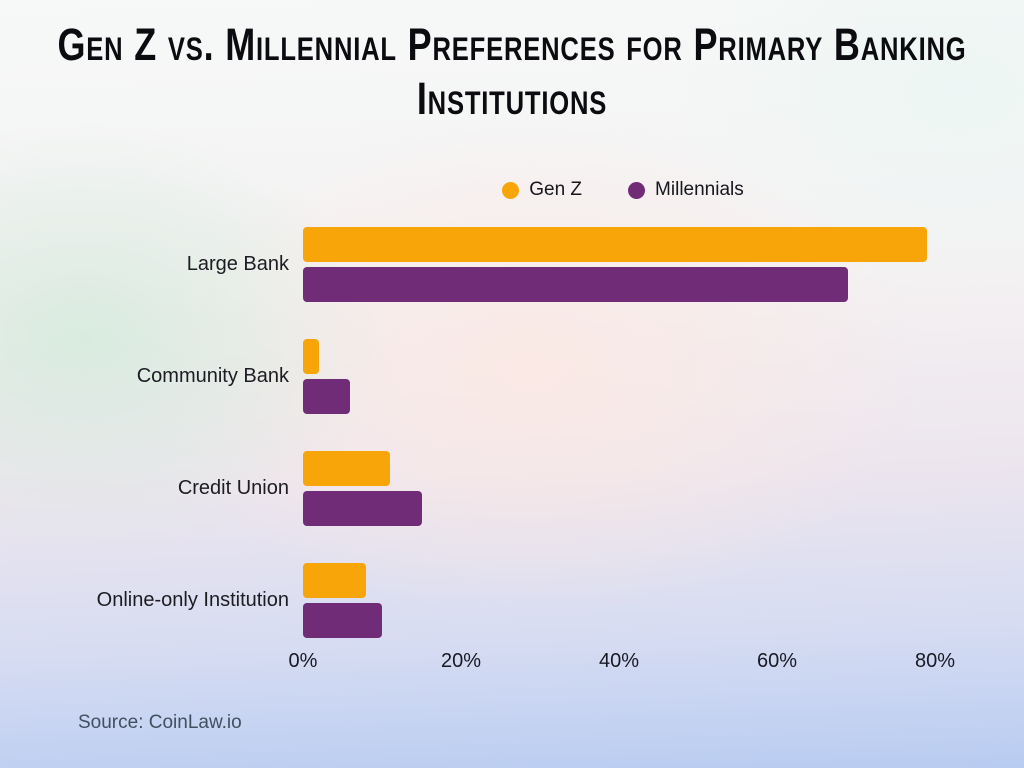 The image size is (1024, 768). Describe the element at coordinates (342, 620) in the screenshot. I see `bar-millennials-online-only-institution` at that location.